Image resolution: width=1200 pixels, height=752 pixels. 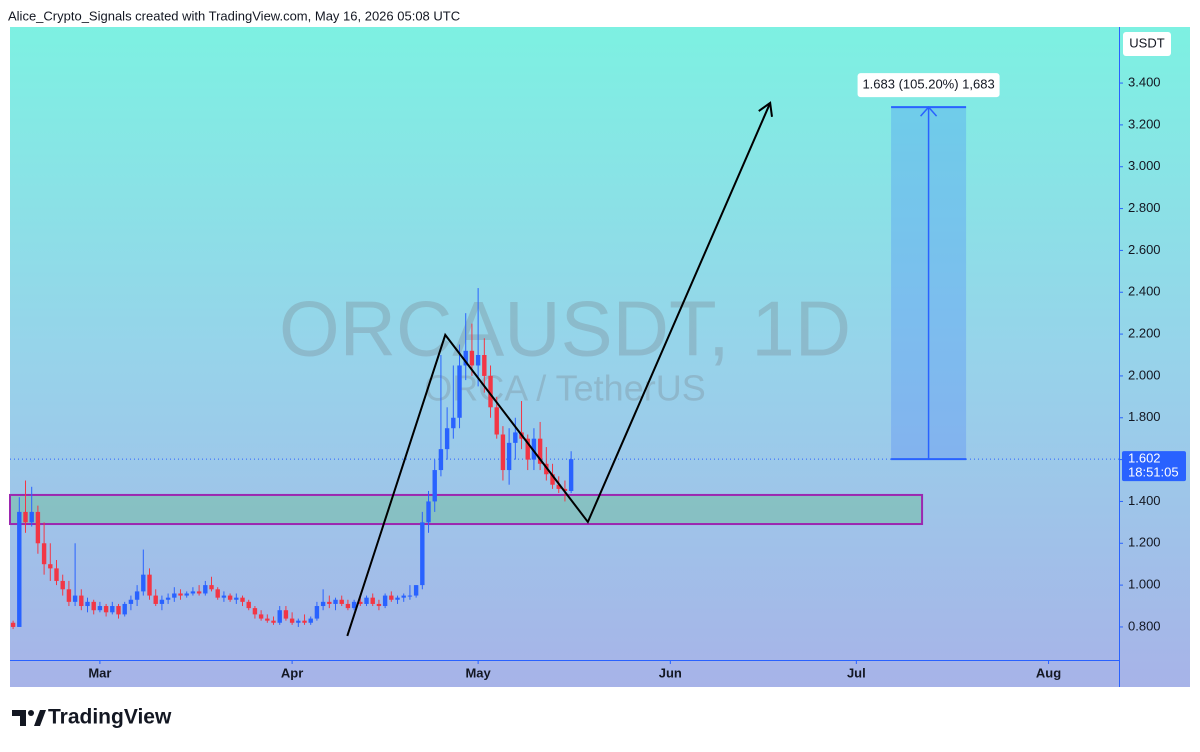 I want to click on watermark-title: ORCAUSDT, 1D, so click(x=565, y=329).